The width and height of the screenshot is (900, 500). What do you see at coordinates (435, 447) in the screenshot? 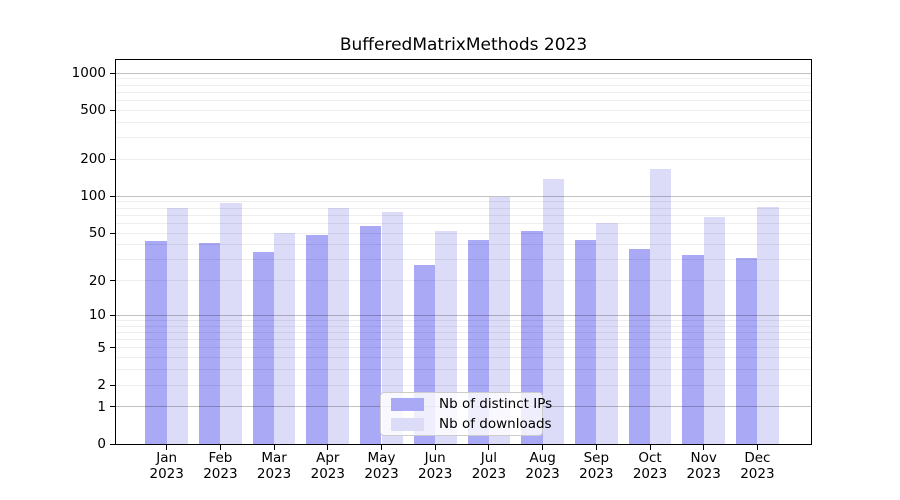
I see `xtick-jun` at bounding box center [435, 447].